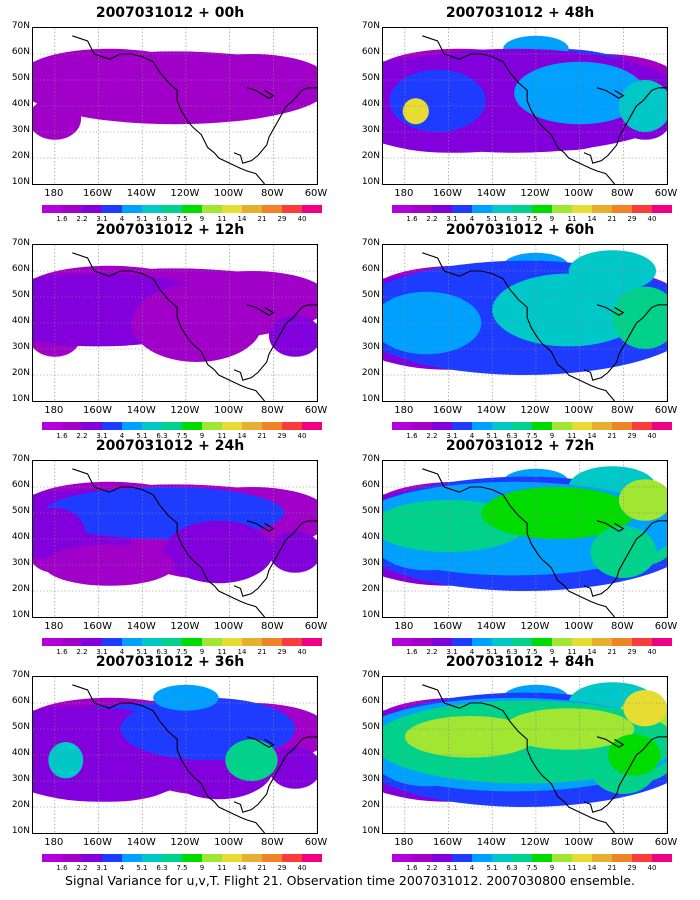  I want to click on colorbar-label: 7.5, so click(182, 868).